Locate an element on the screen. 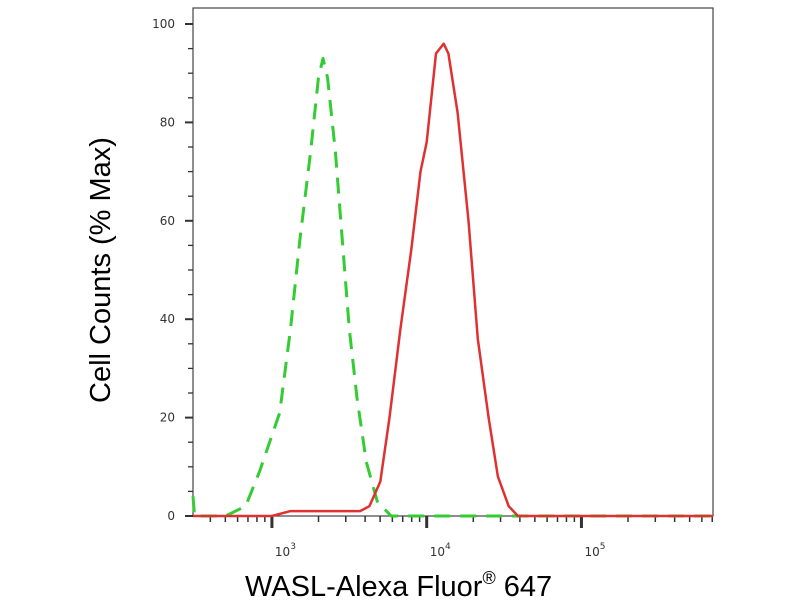 This screenshot has width=800, height=600. y-tick-label: 100 is located at coordinates (163, 24).